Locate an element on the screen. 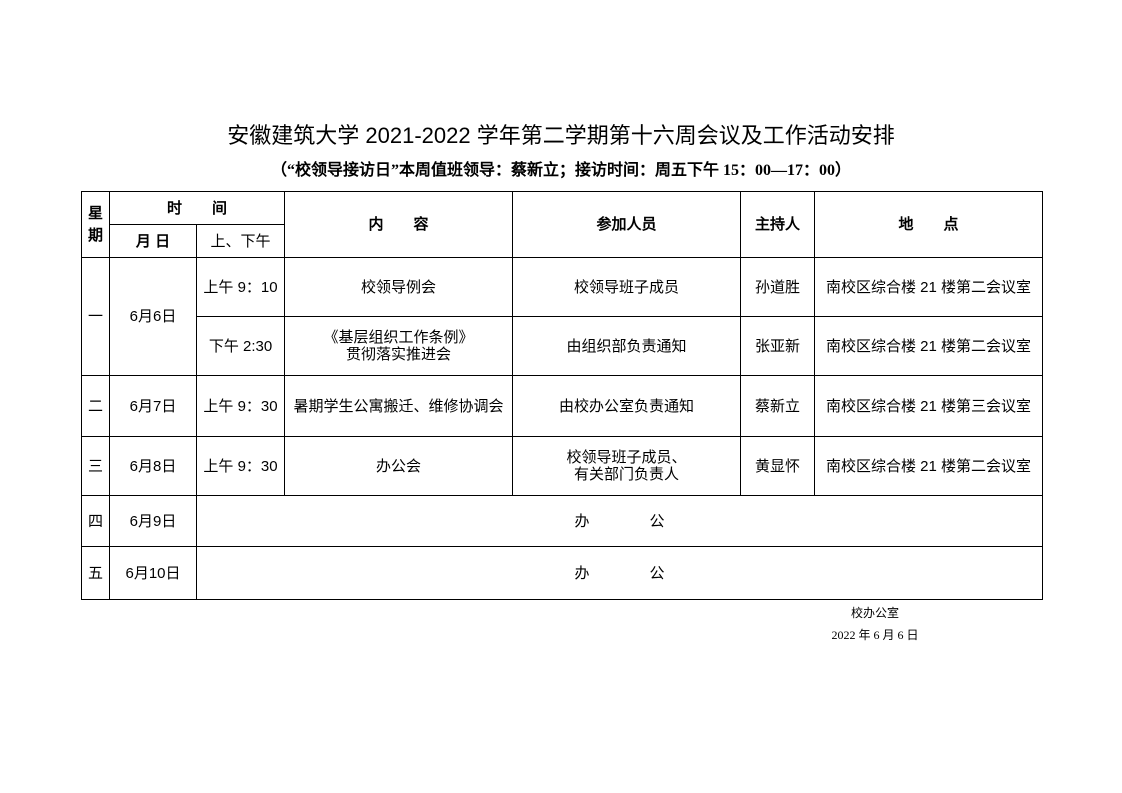  content-cell: 《基层组织工作条例》 贯彻落实推进会 is located at coordinates (399, 346).